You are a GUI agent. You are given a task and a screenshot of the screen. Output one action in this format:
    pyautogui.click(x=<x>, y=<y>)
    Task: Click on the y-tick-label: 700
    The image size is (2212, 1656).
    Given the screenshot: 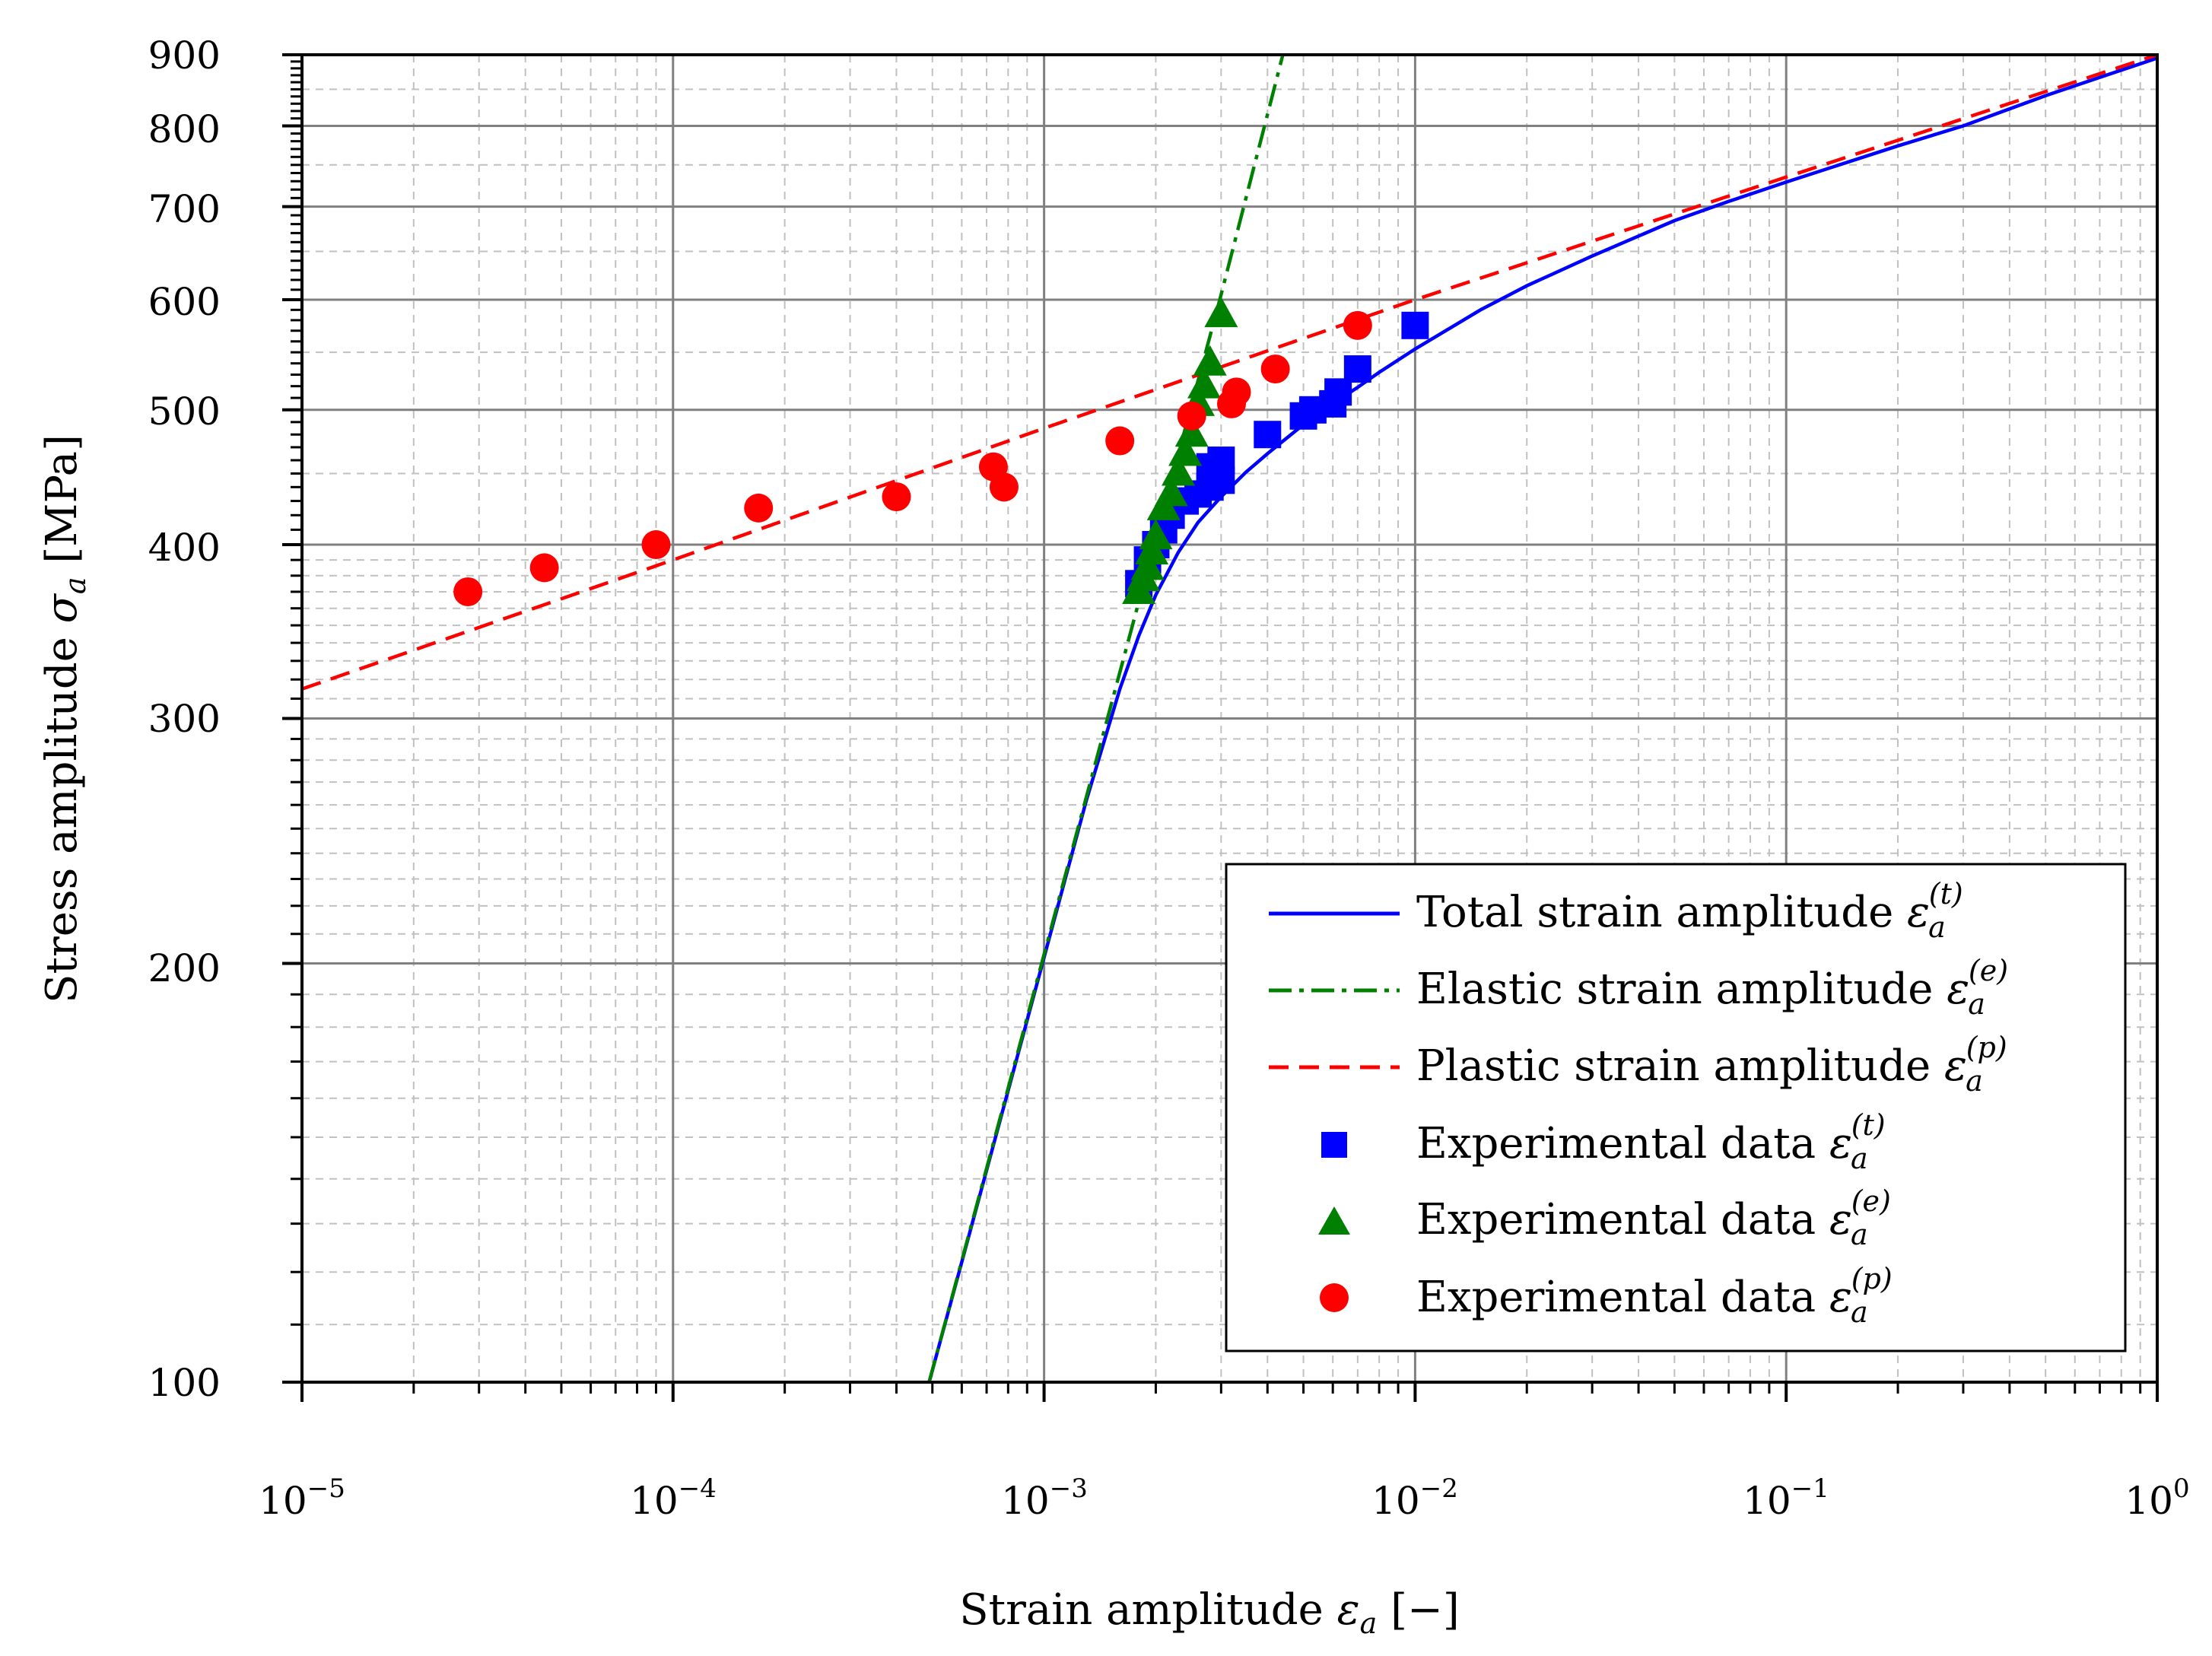 What is the action you would take?
    pyautogui.click(x=185, y=209)
    